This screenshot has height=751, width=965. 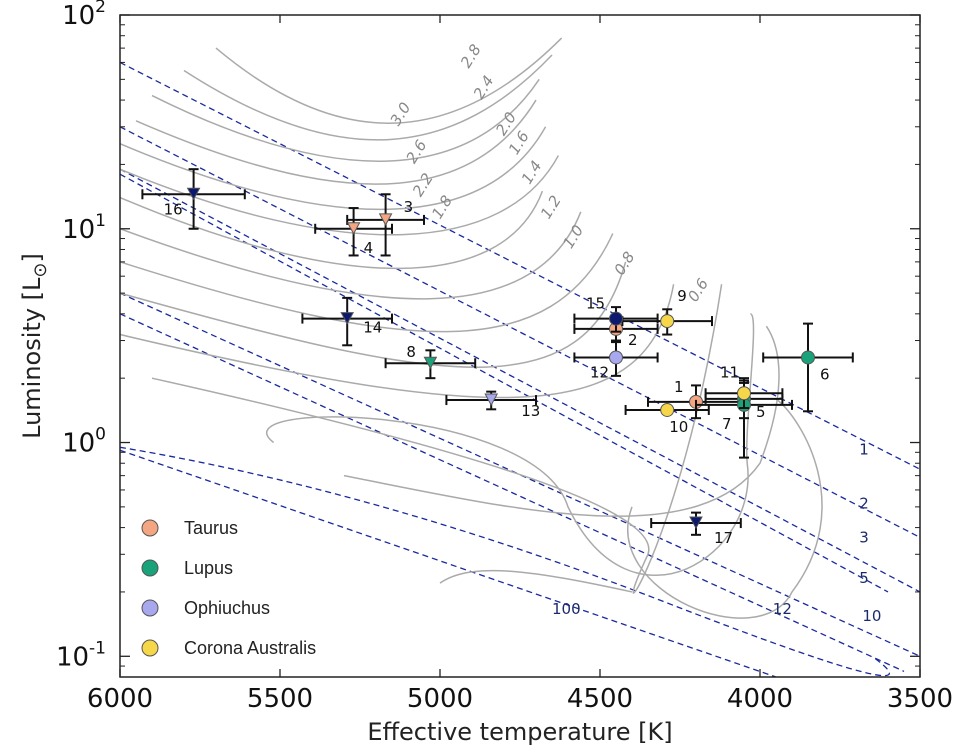 I want to click on isochrone-label: 1, so click(x=864, y=449).